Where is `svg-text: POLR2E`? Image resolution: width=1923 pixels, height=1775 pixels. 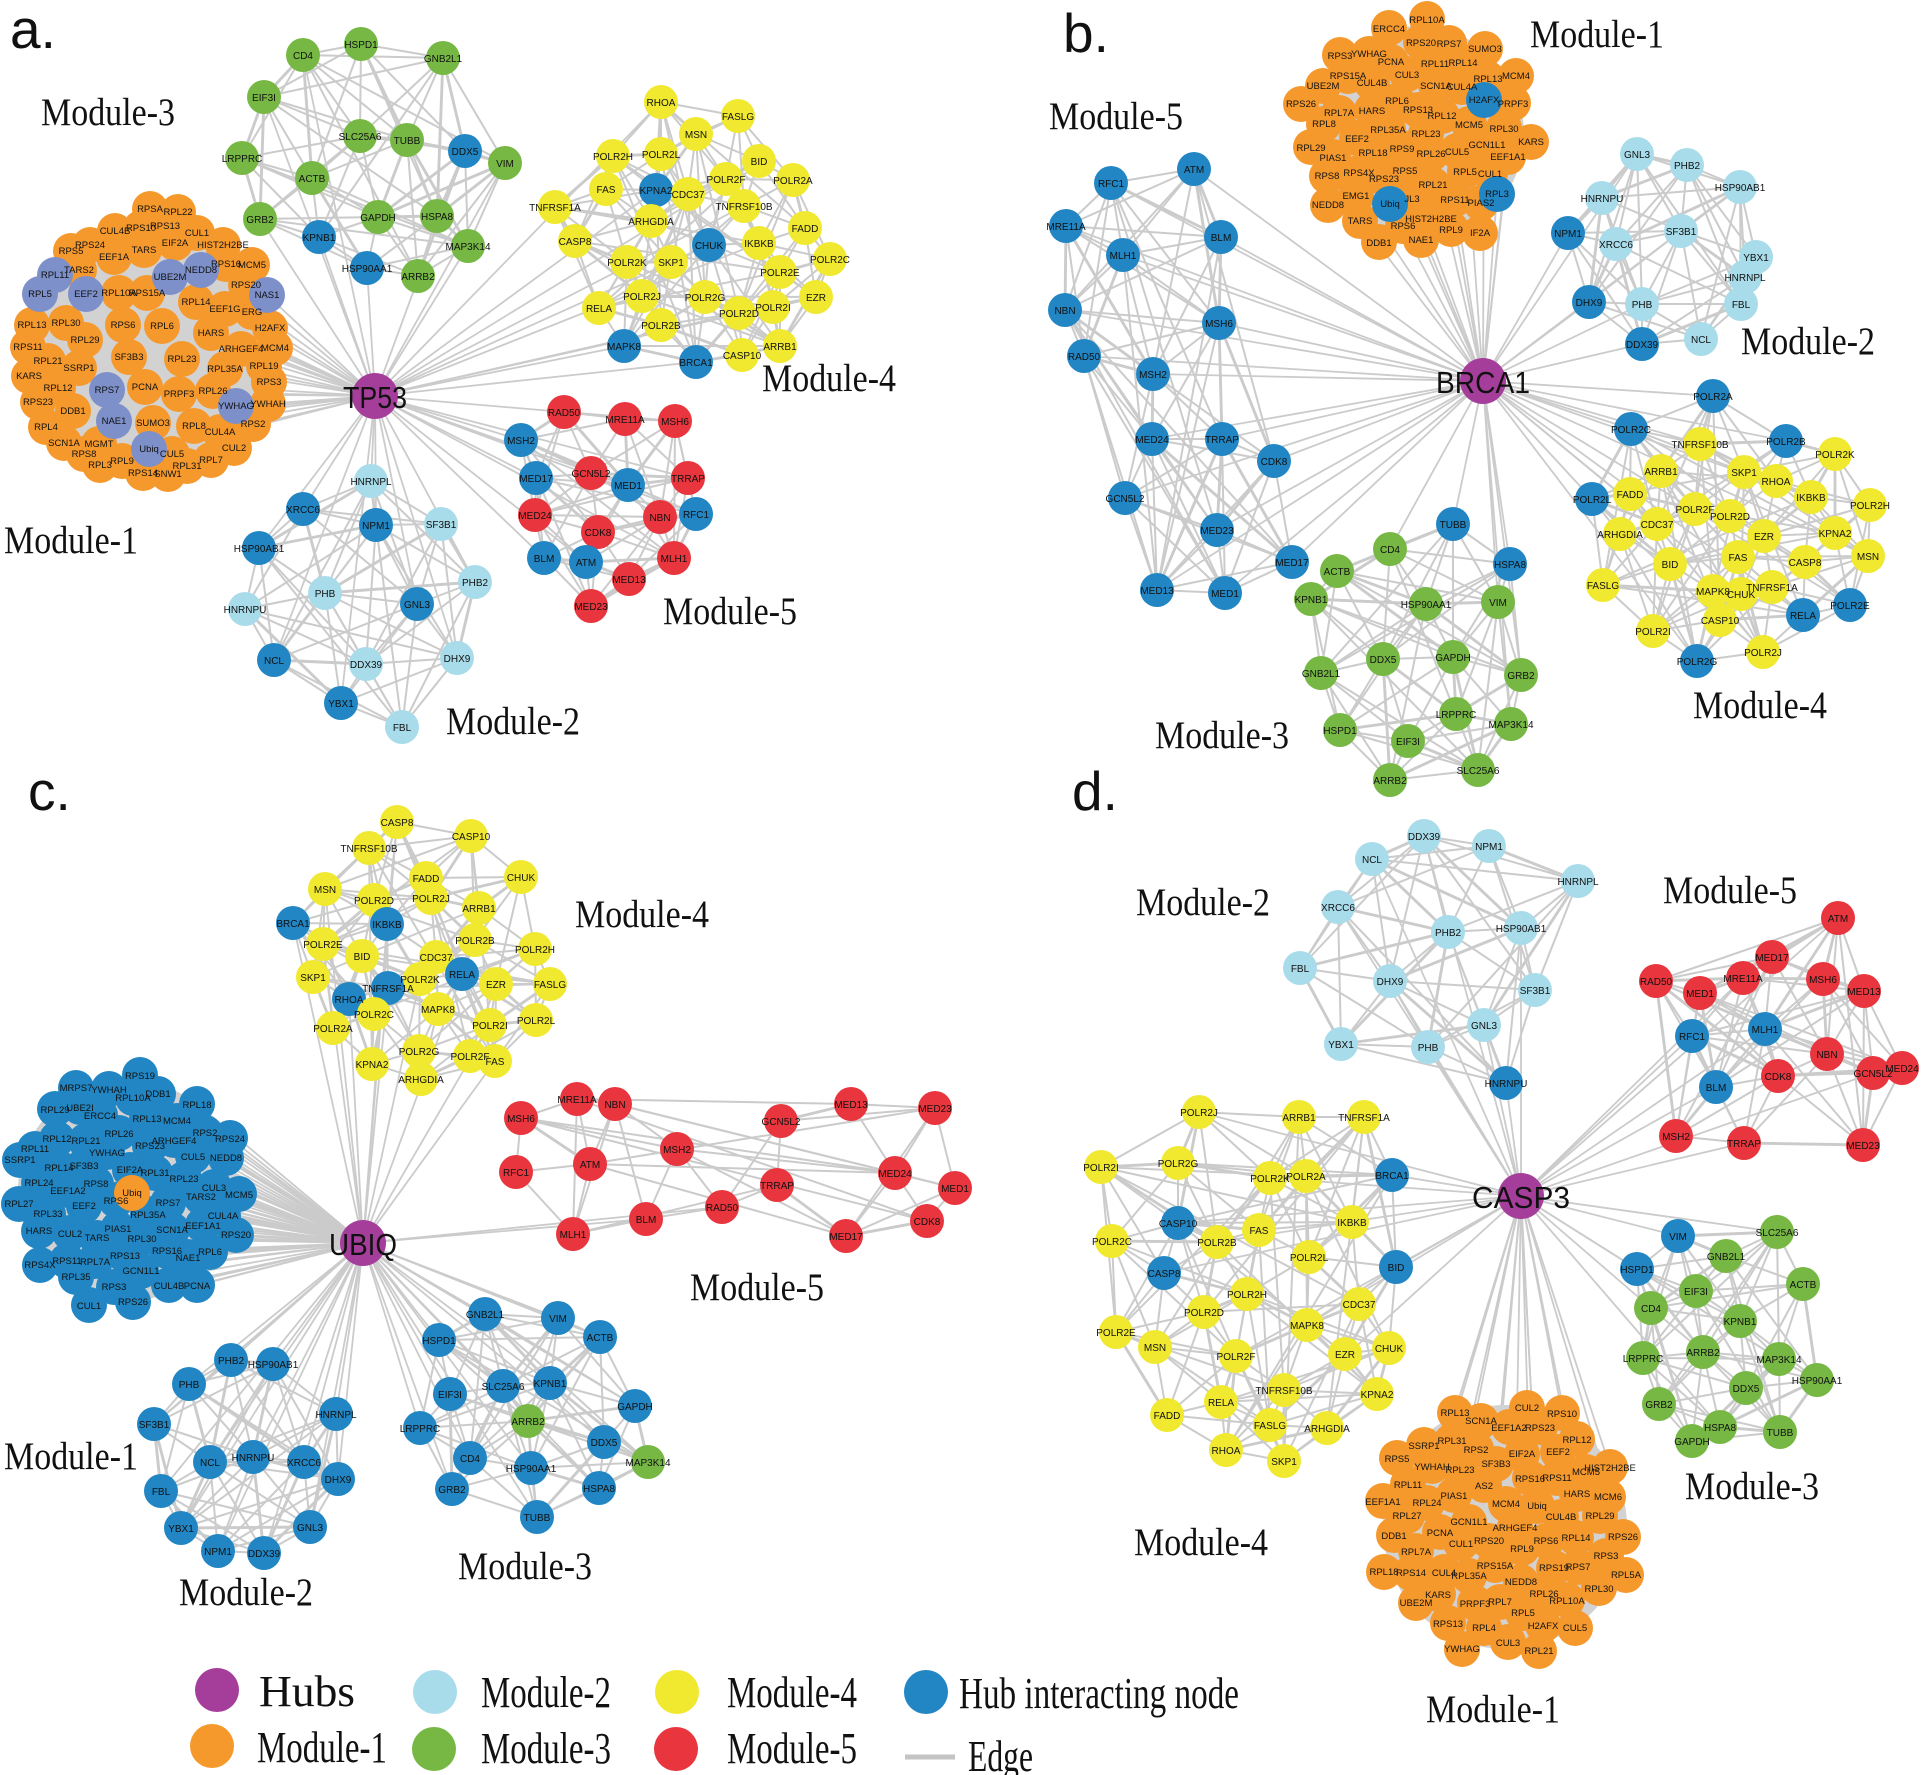
svg-text: POLR2E is located at coordinates (1116, 1333).